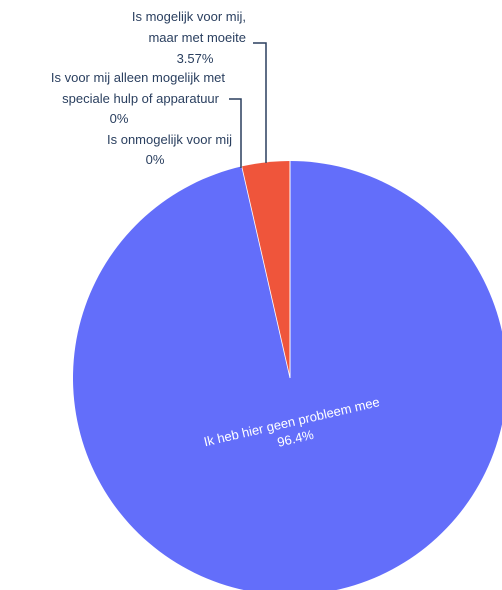 Image resolution: width=502 pixels, height=590 pixels. Describe the element at coordinates (235, 133) in the screenshot. I see `connector-line-slice2` at that location.